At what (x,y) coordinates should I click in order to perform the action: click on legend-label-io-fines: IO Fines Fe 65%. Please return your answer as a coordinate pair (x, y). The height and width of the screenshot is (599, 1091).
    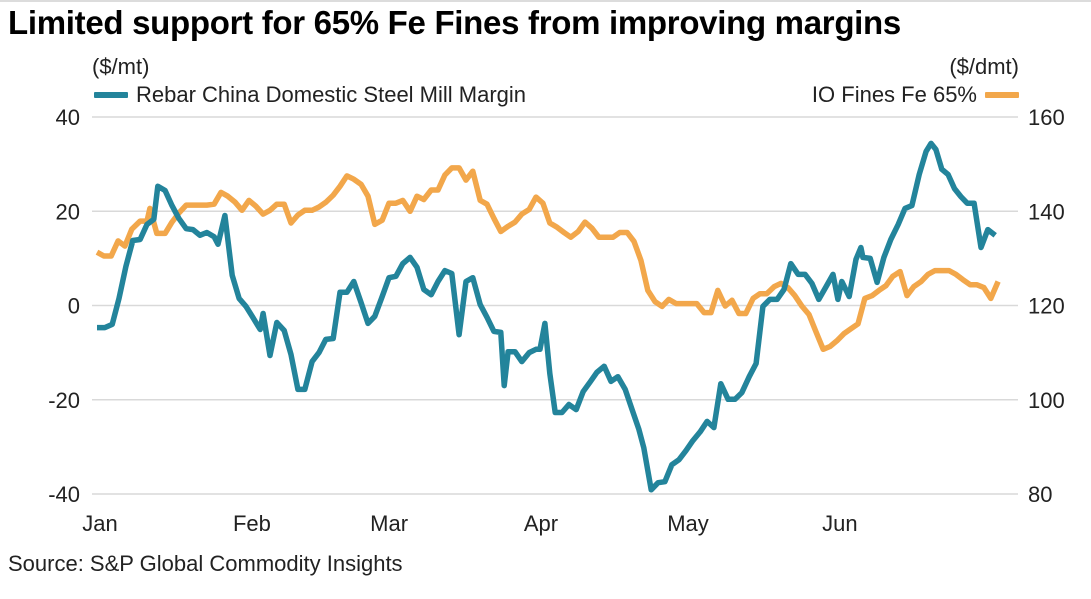
    Looking at the image, I should click on (894, 94).